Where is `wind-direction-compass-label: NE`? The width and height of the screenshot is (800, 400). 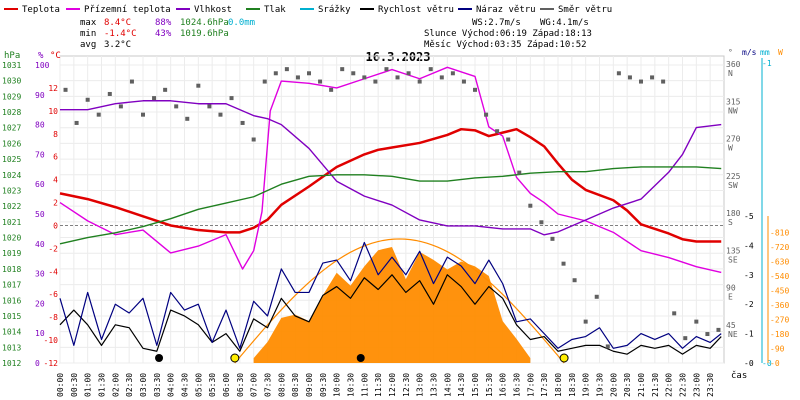 wind-direction-compass-label: NE is located at coordinates (733, 334).